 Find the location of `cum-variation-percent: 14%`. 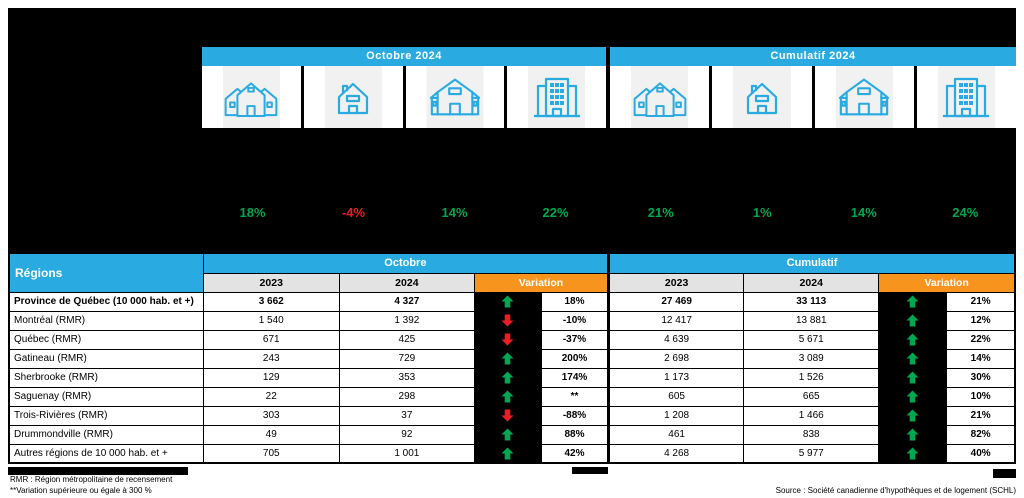

cum-variation-percent: 14% is located at coordinates (981, 358).